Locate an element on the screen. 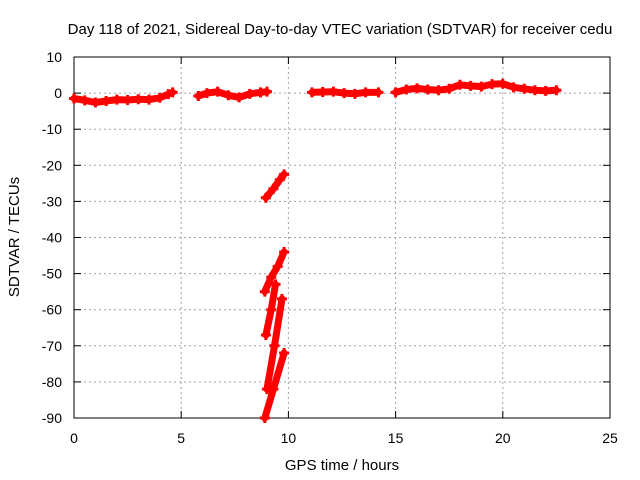  series-seg9 is located at coordinates (476, 88).